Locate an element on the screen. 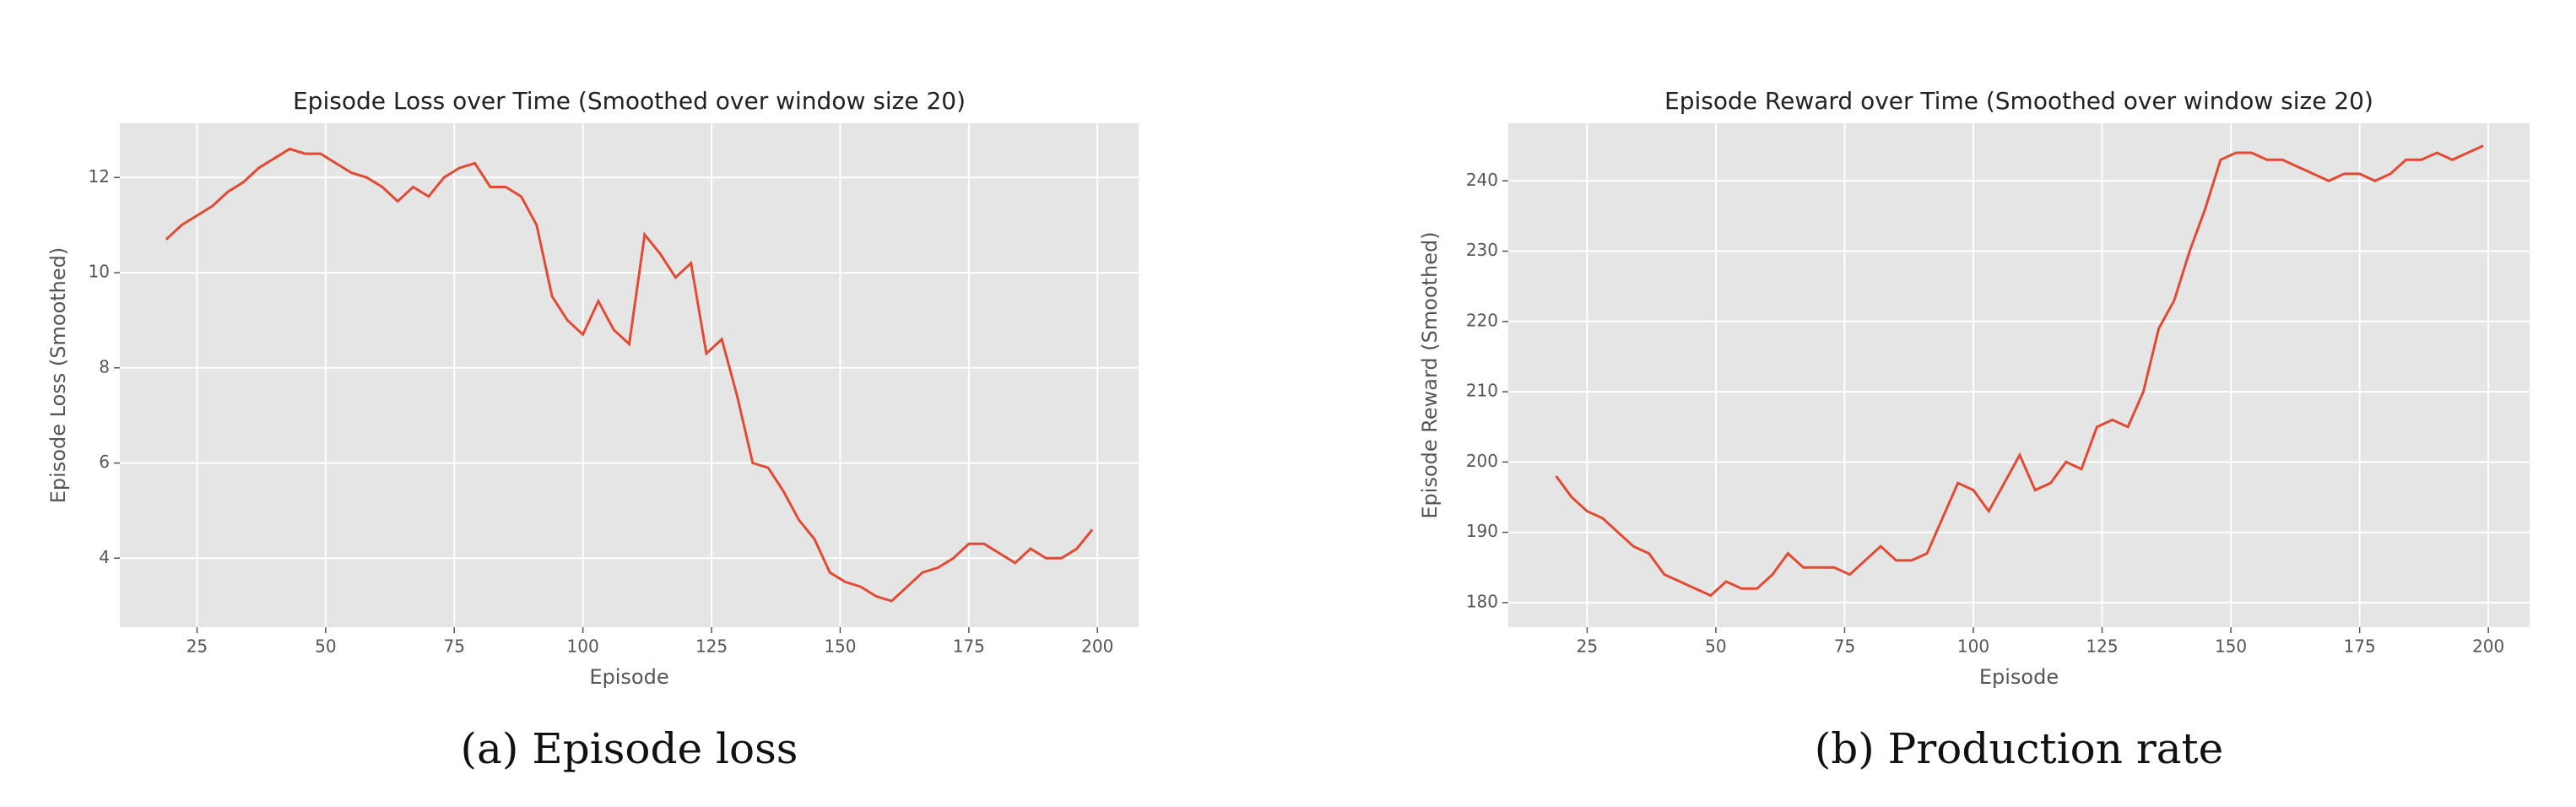  y-axis-label: Episode Loss (Smoothed) is located at coordinates (58, 375).